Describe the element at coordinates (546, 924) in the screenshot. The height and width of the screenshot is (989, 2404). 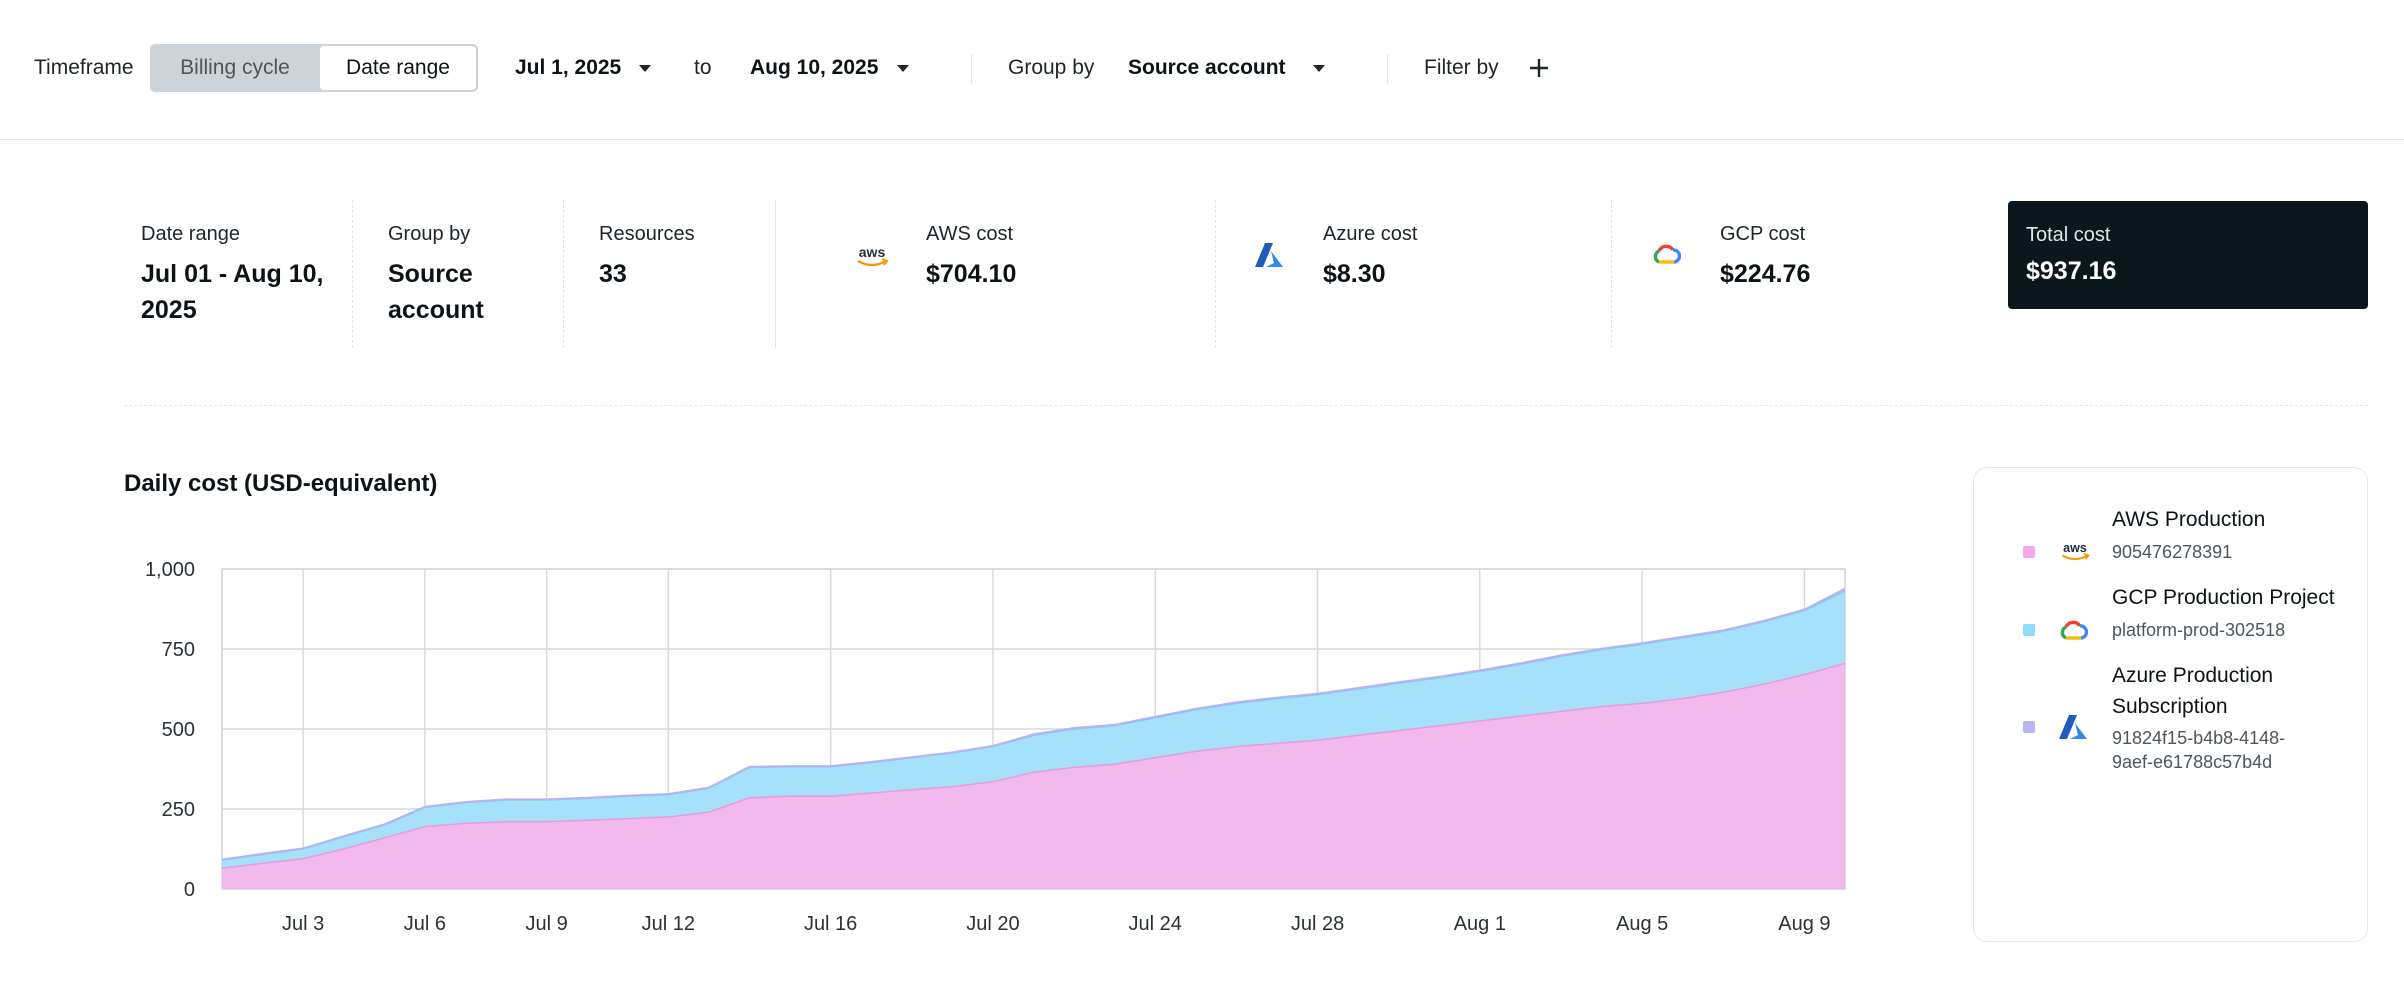
I see `x-tick-label: Jul 9` at that location.